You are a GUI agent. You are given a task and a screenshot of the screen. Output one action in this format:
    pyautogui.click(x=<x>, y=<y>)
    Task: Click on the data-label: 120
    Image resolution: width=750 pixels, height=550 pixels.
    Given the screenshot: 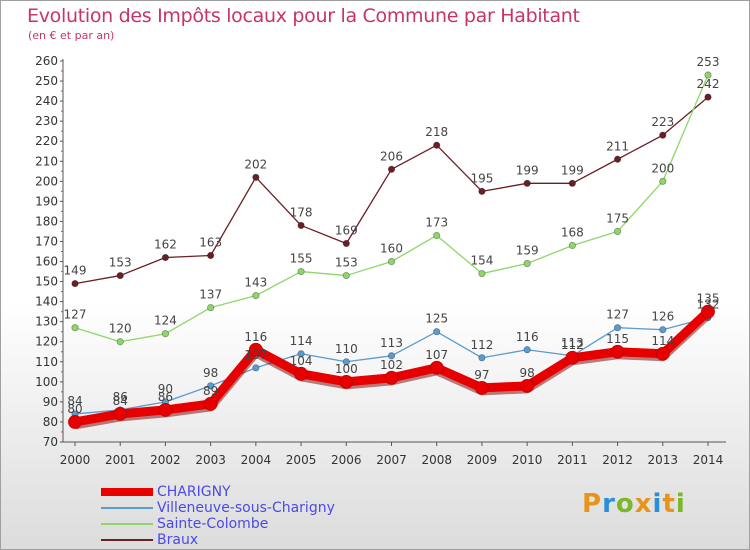 What is the action you would take?
    pyautogui.click(x=120, y=329)
    